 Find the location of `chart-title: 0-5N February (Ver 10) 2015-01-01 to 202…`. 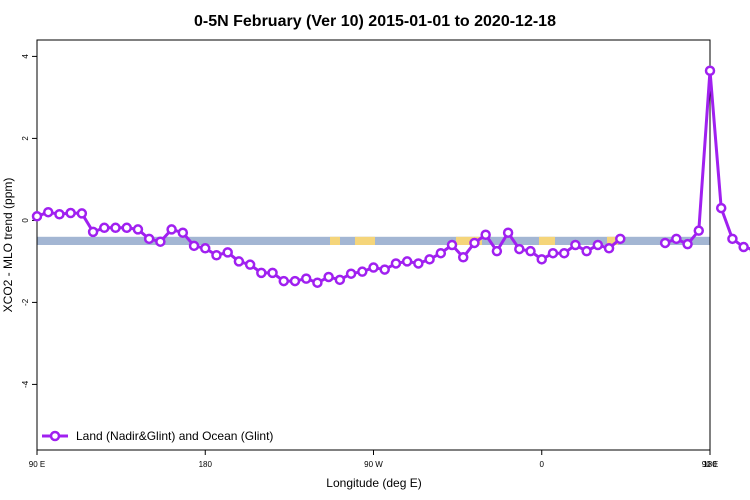

chart-title: 0-5N February (Ver 10) 2015-01-01 to 202… is located at coordinates (375, 21).